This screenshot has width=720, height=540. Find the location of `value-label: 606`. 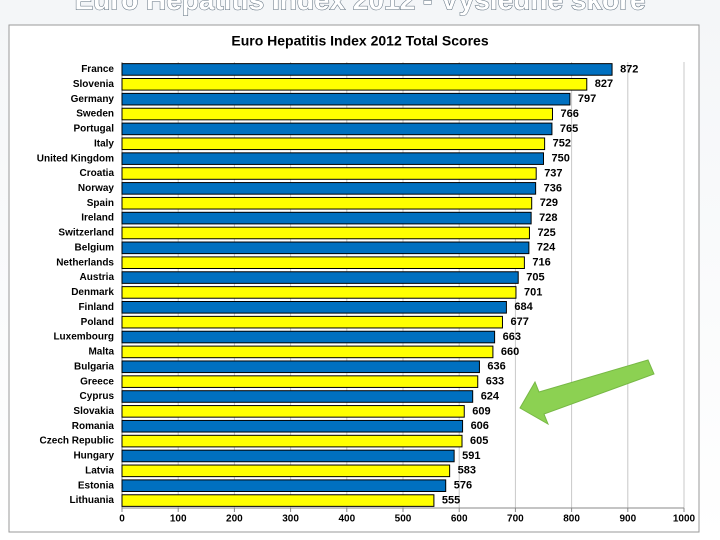

value-label: 606 is located at coordinates (480, 426).